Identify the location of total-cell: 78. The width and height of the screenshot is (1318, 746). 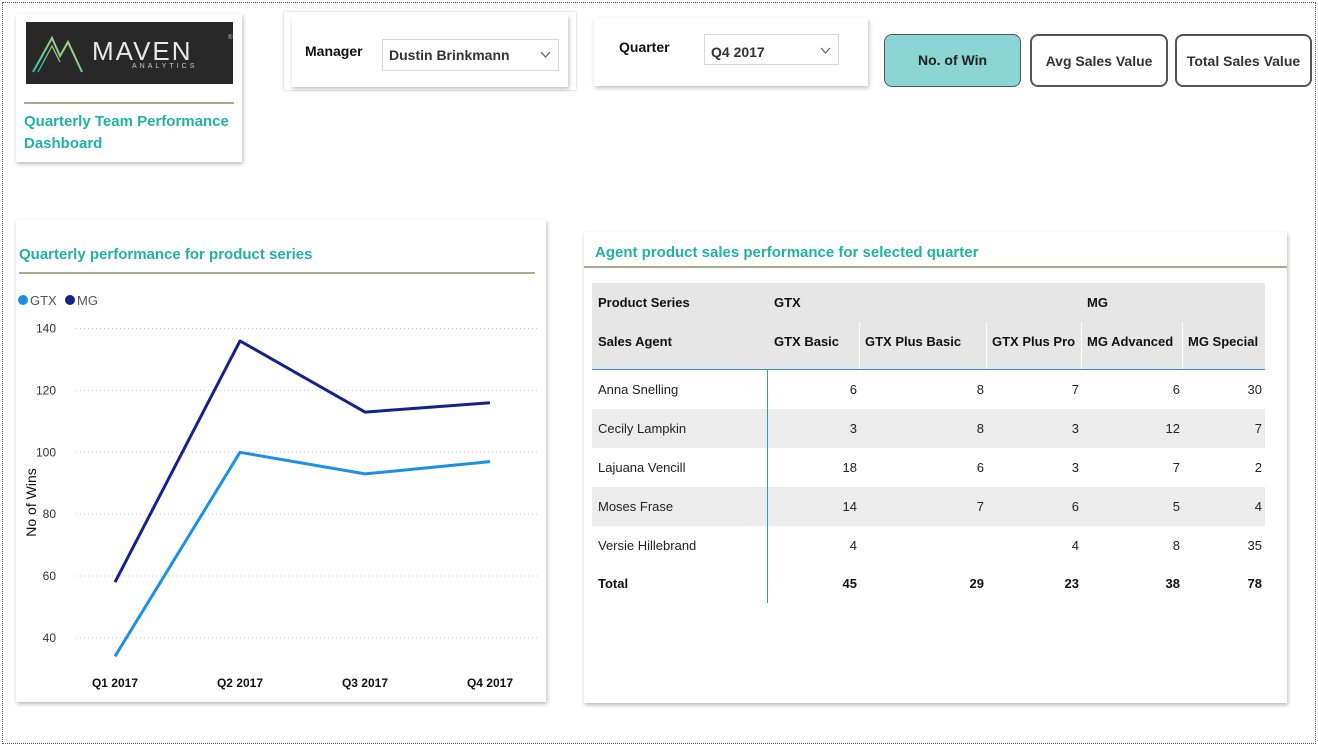
(1254, 583).